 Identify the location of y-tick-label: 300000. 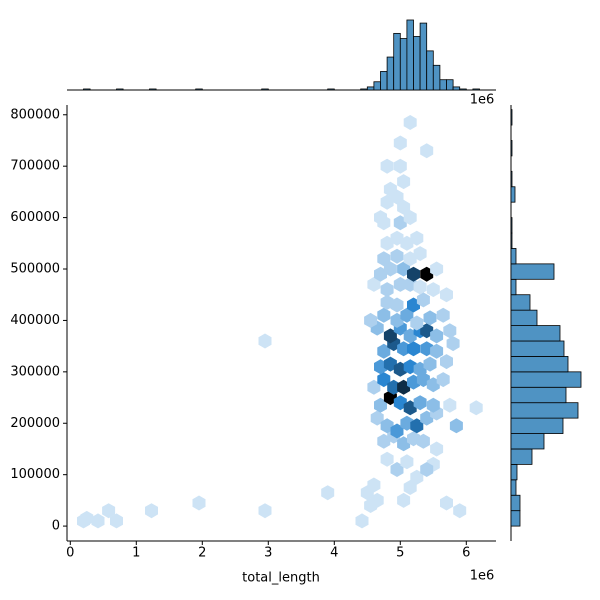
(35, 371).